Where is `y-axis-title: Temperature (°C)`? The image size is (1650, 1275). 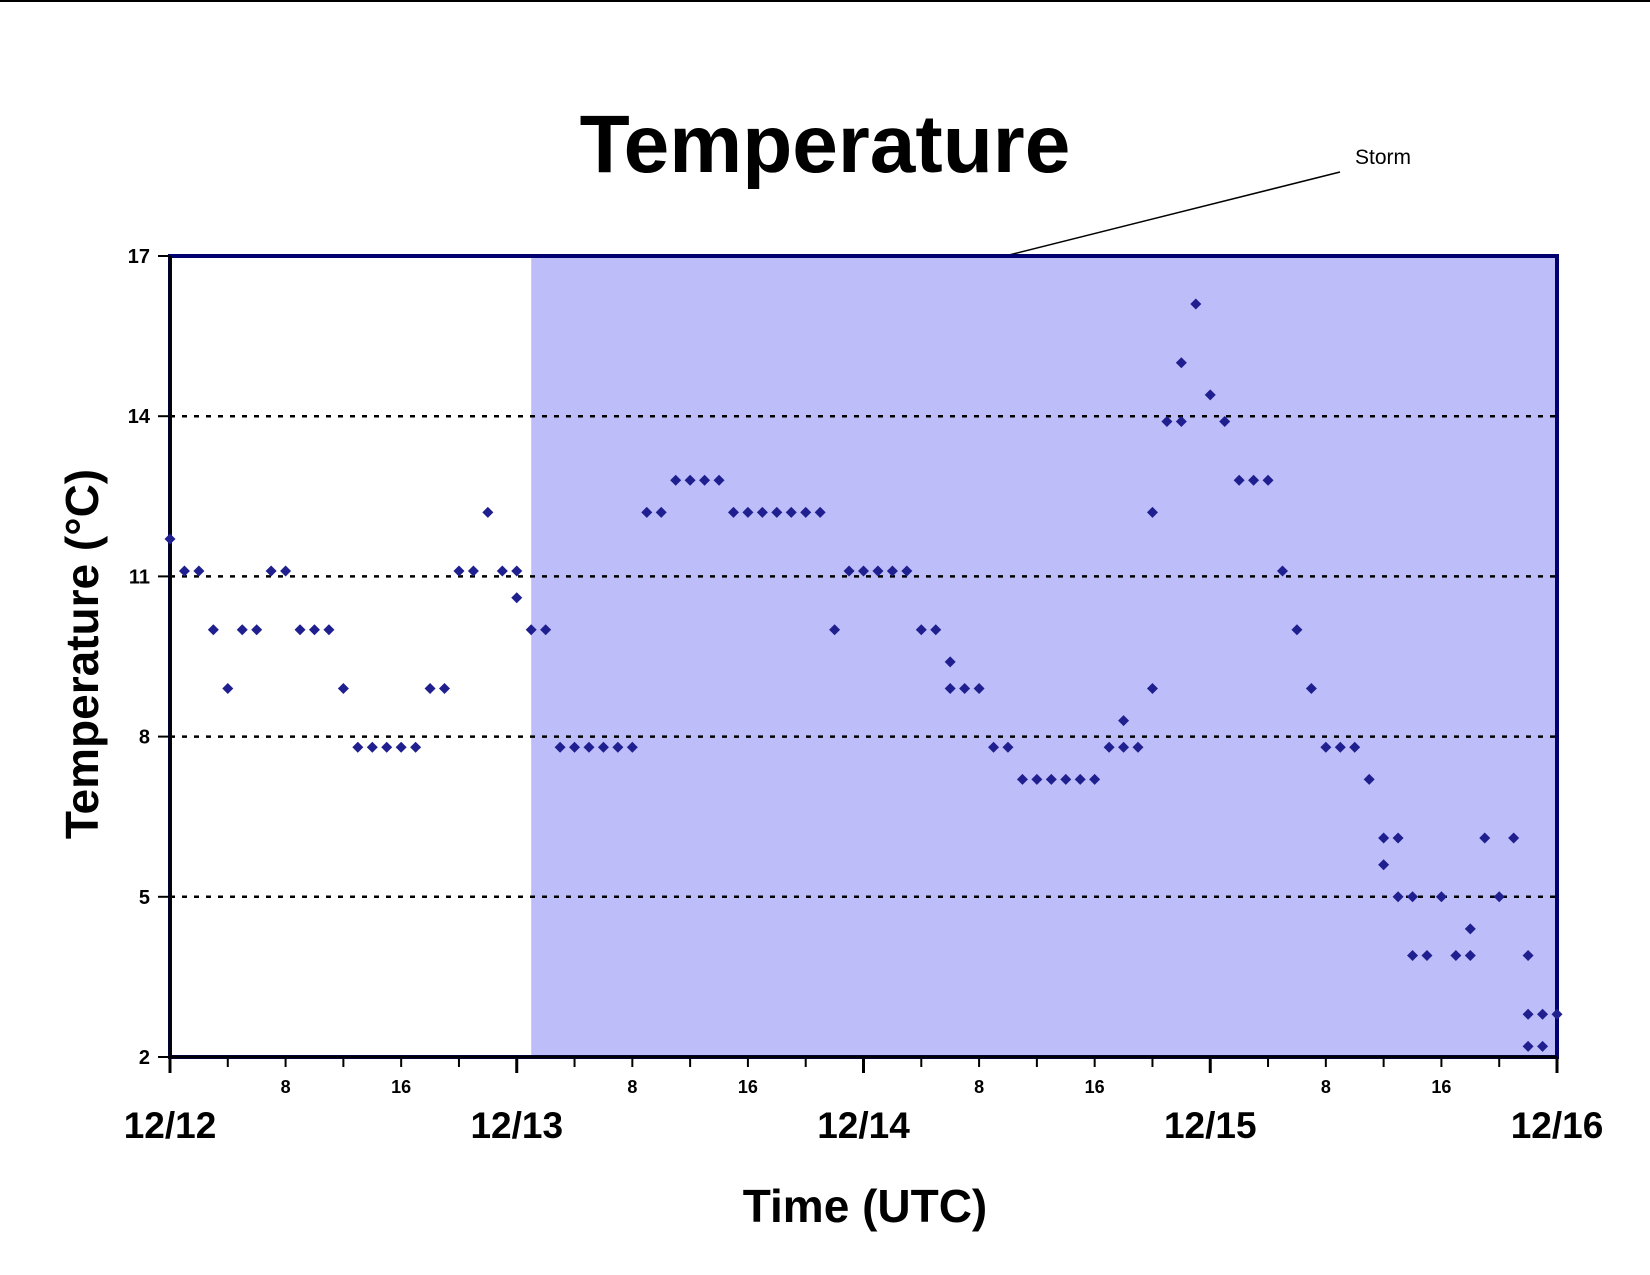 y-axis-title: Temperature (°C) is located at coordinates (82, 654).